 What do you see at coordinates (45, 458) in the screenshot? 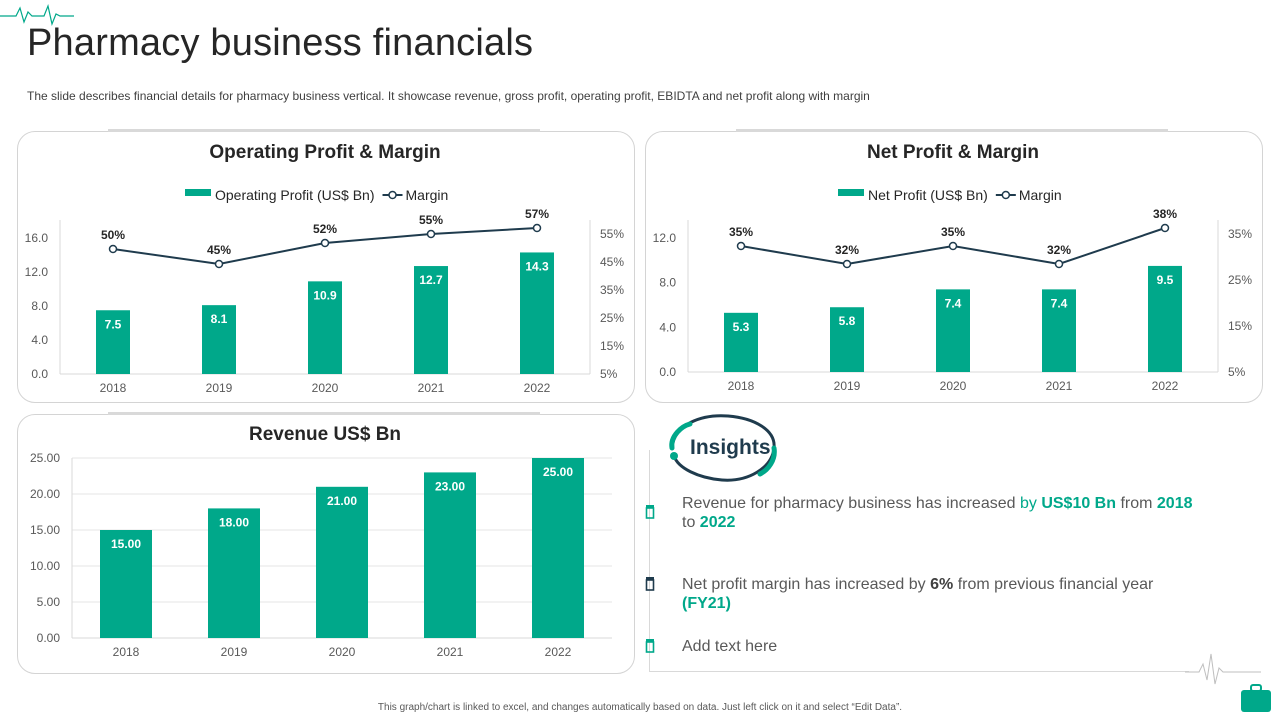
I see `y-tick-label: 25.00` at bounding box center [45, 458].